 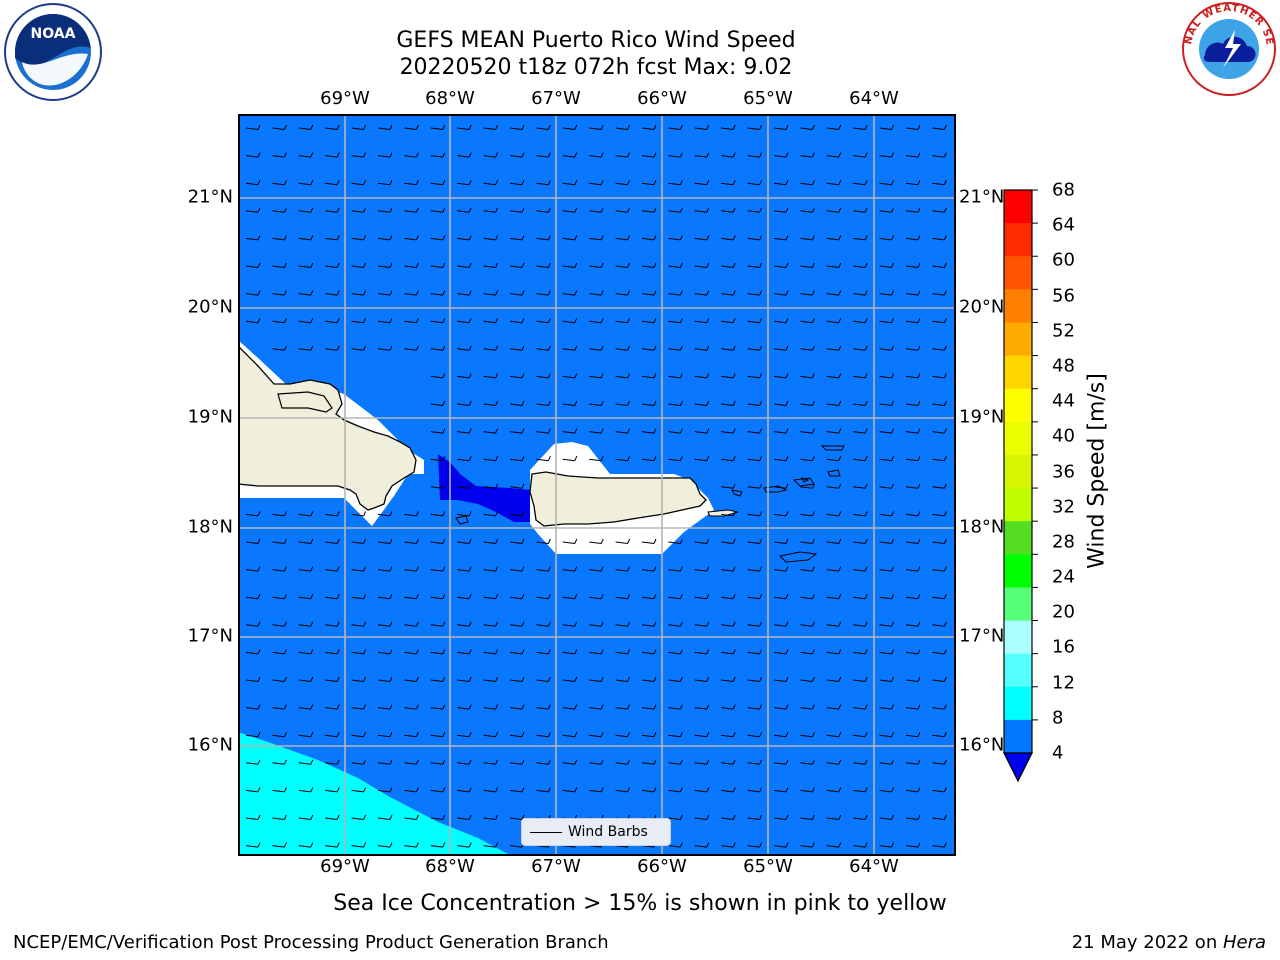 What do you see at coordinates (1097, 471) in the screenshot?
I see `colorbar-title: Wind Speed [m/s]` at bounding box center [1097, 471].